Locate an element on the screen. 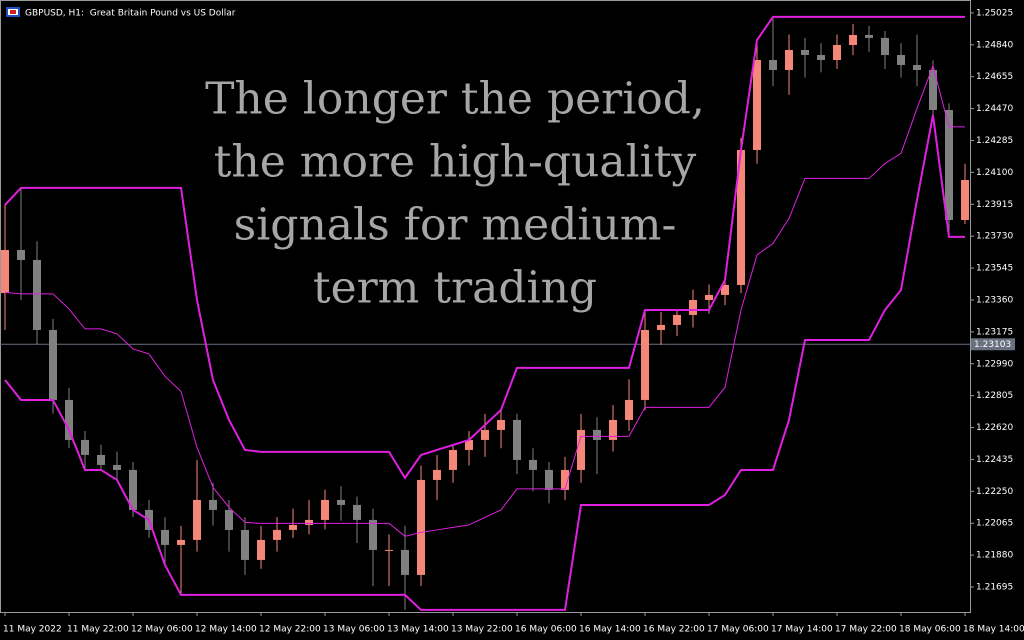  y-tick-label: 1.21880 is located at coordinates (994, 556).